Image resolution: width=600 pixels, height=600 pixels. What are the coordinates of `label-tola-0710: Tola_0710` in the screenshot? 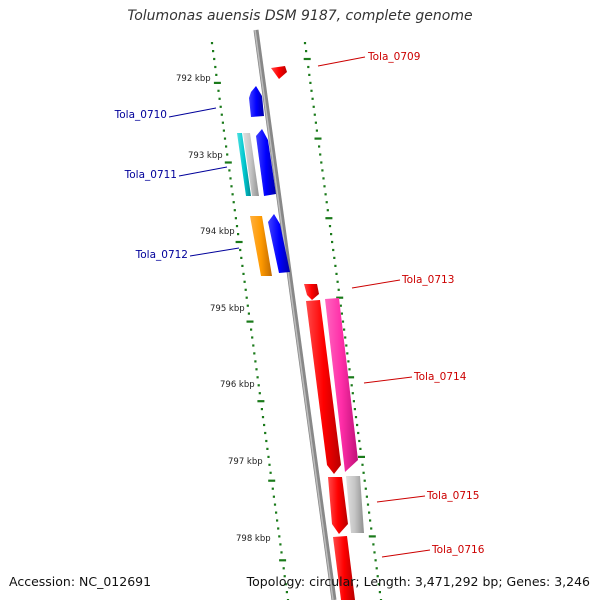 It's located at (140, 115).